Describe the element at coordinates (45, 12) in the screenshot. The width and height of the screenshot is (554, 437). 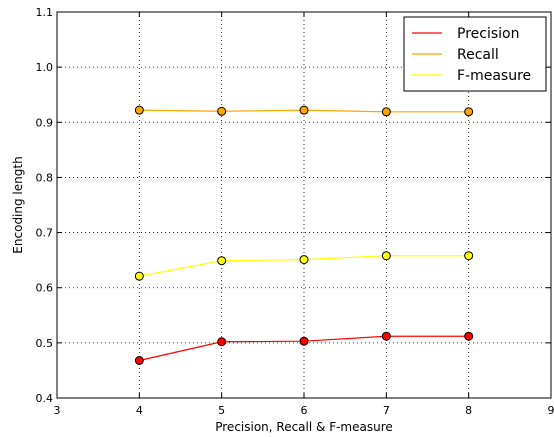
I see `y-tick-label: 1.1` at that location.